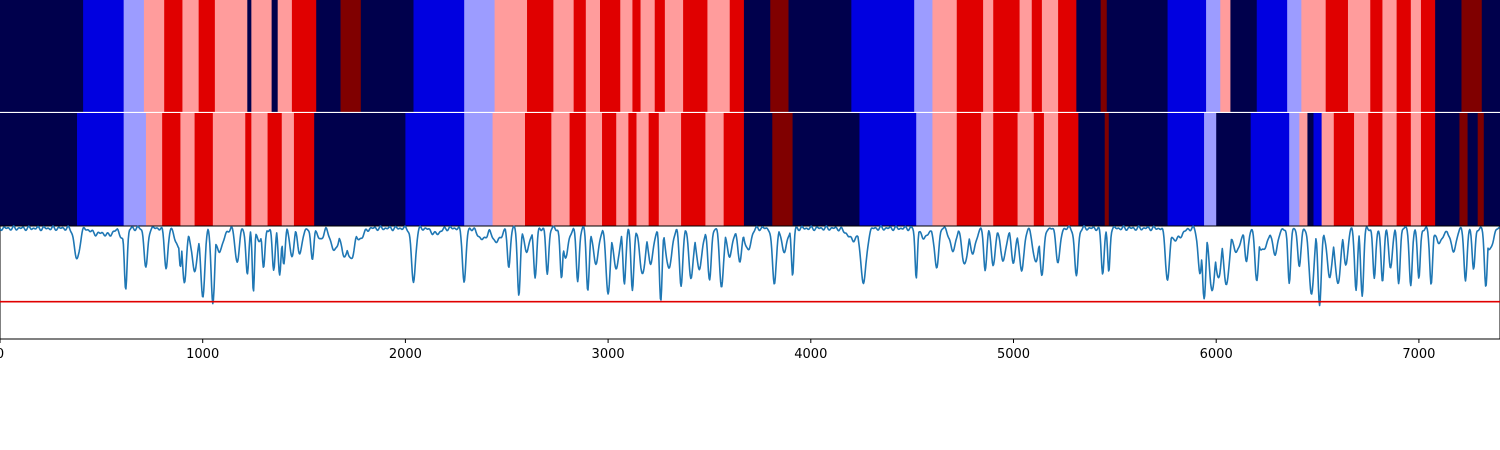 This screenshot has height=450, width=1500. I want to click on x-tick-label: 7000, so click(1418, 354).